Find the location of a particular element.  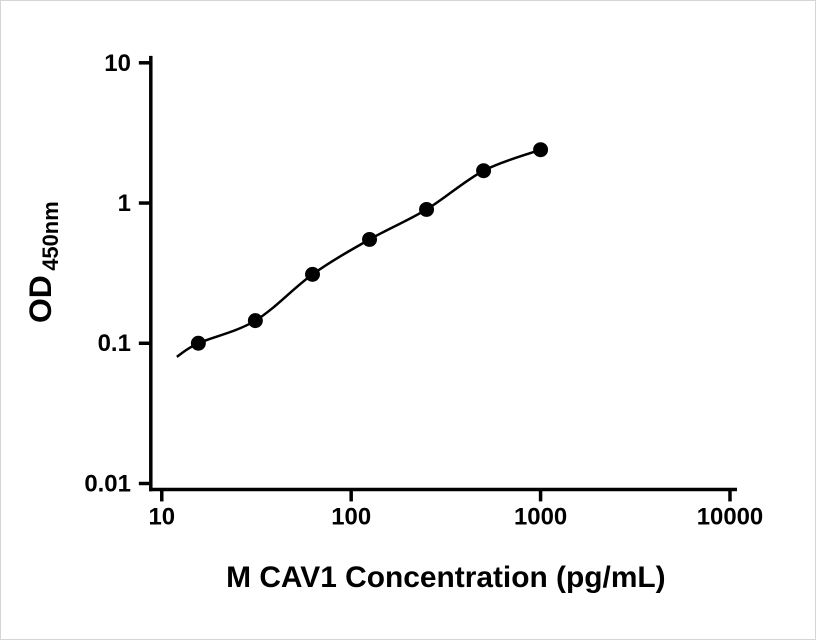

y-tick-label: 0.01 is located at coordinates (107, 483).